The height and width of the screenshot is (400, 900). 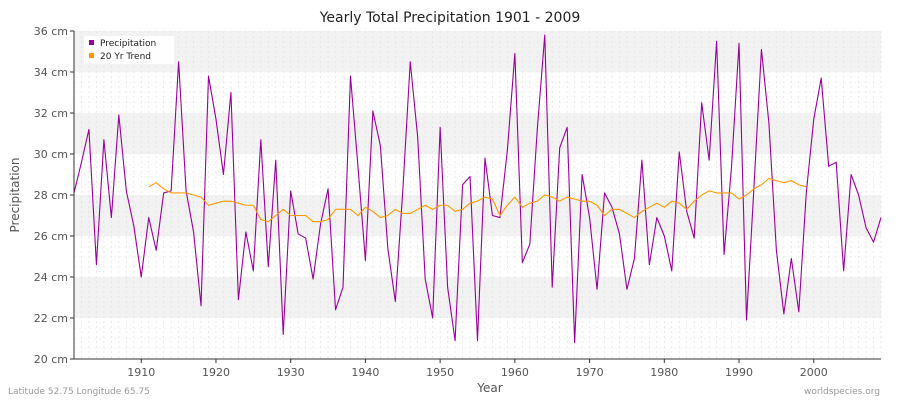 What do you see at coordinates (664, 372) in the screenshot?
I see `x-tick-label: 1980` at bounding box center [664, 372].